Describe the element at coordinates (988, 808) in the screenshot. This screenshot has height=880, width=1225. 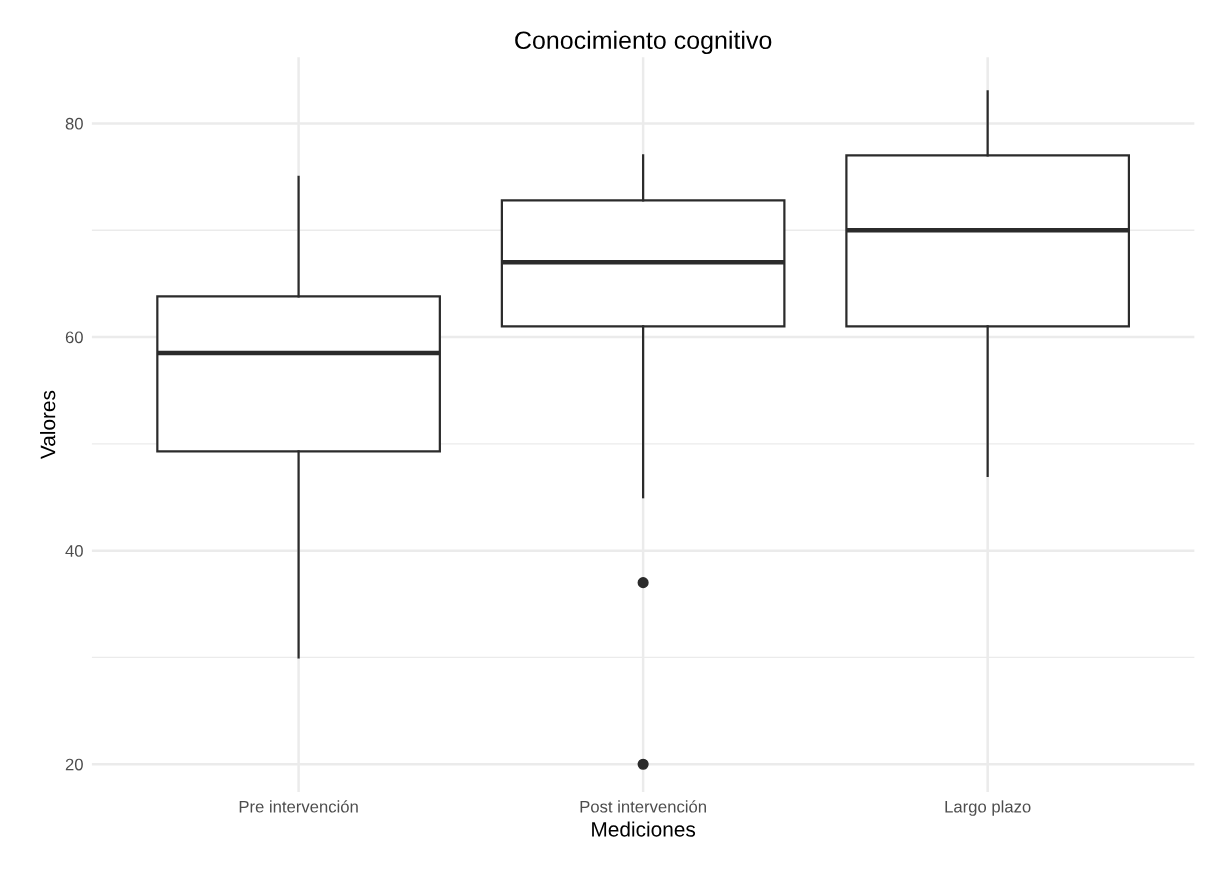
I see `x-tick-label: Largo plazo` at that location.